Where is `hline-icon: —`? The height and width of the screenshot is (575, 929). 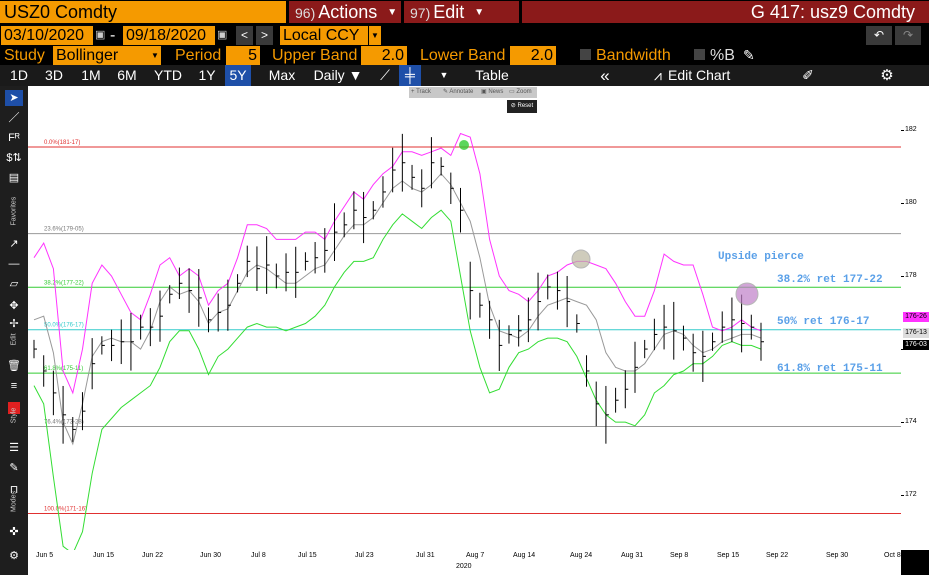 hline-icon: — is located at coordinates (14, 264).